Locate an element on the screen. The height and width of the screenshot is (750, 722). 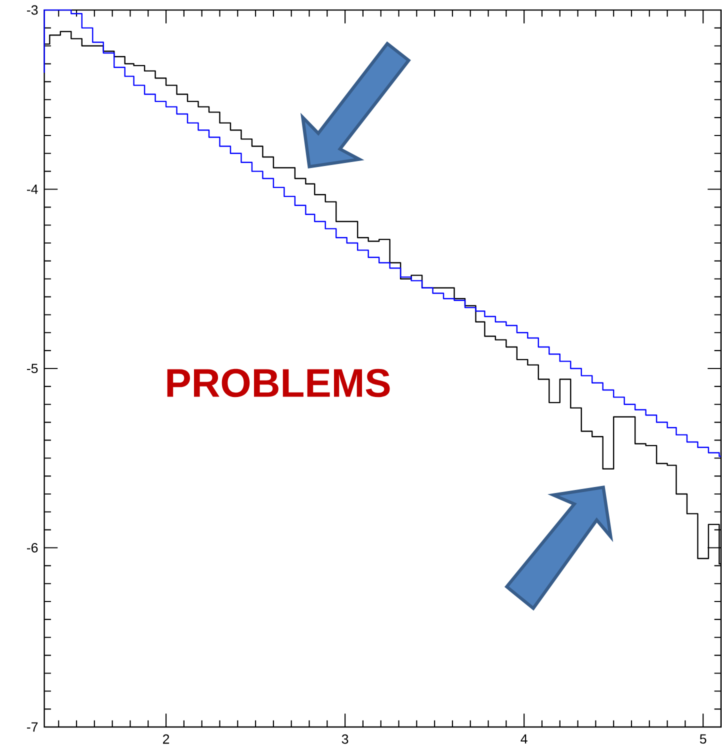
y-tick-label: -5 is located at coordinates (32, 369).